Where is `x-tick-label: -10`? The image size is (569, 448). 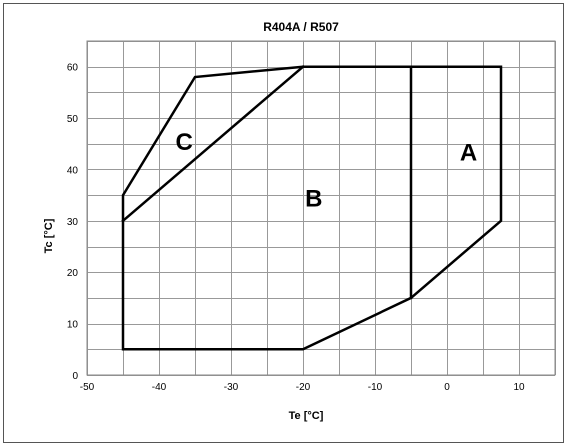 x-tick-label: -10 is located at coordinates (375, 387).